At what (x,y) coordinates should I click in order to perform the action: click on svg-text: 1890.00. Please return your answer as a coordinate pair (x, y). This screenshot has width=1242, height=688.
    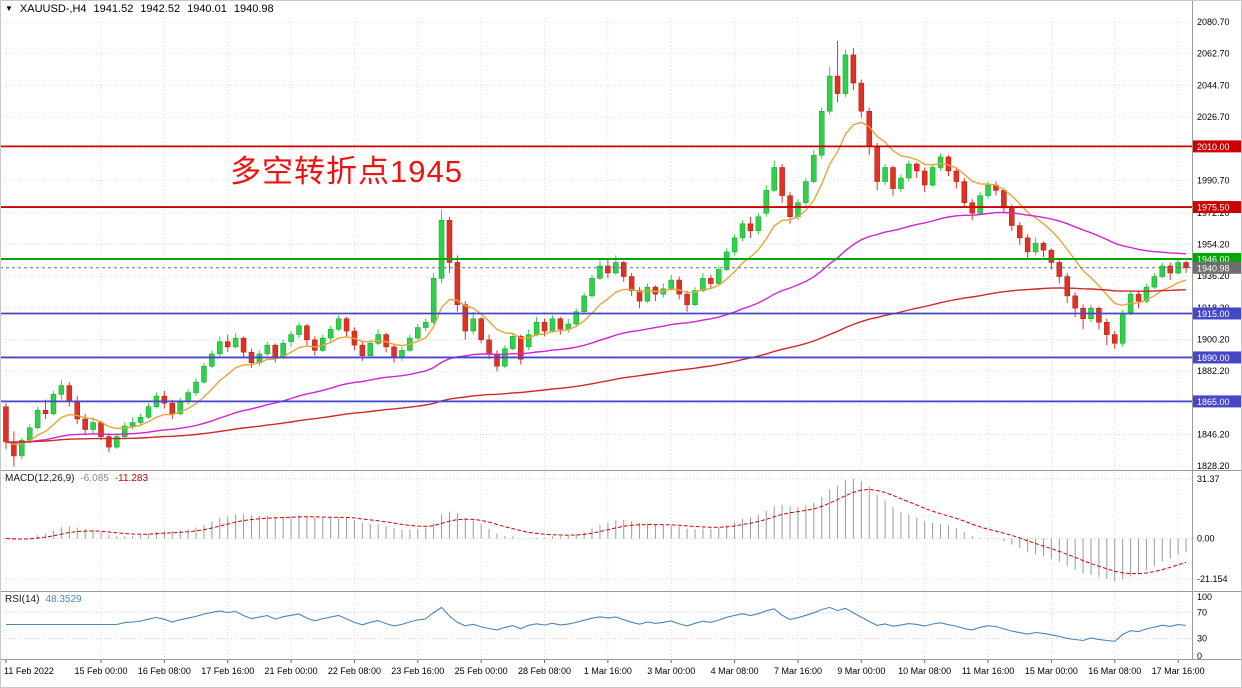
    Looking at the image, I should click on (1213, 358).